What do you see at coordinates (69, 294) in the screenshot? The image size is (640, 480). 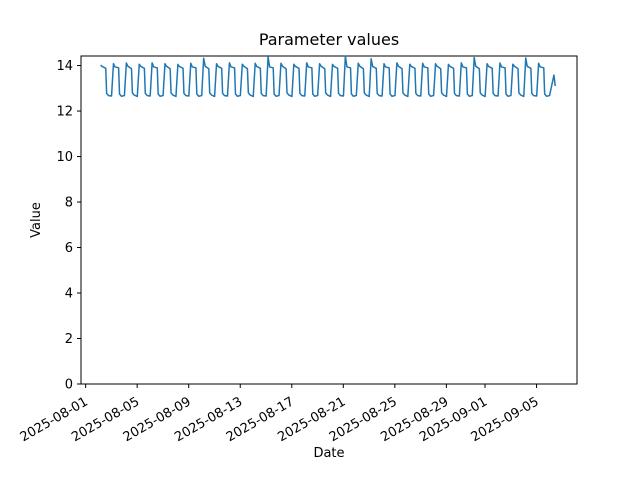 I see `y-tick-label: 4` at bounding box center [69, 294].